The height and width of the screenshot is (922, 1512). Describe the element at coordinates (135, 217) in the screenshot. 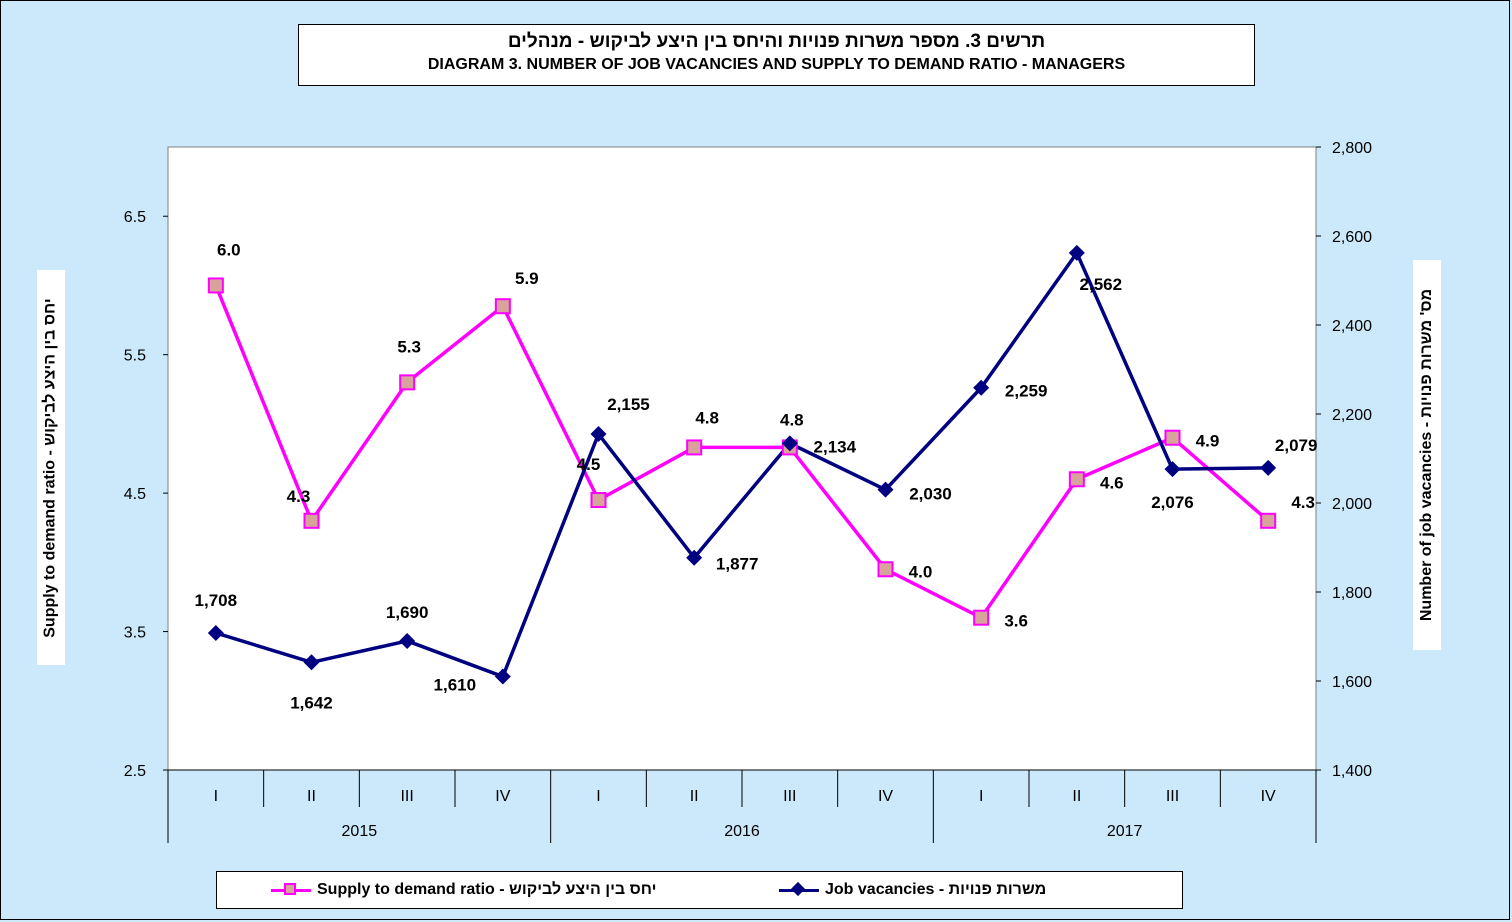

I see `y-left-tick-label: 6.5` at that location.